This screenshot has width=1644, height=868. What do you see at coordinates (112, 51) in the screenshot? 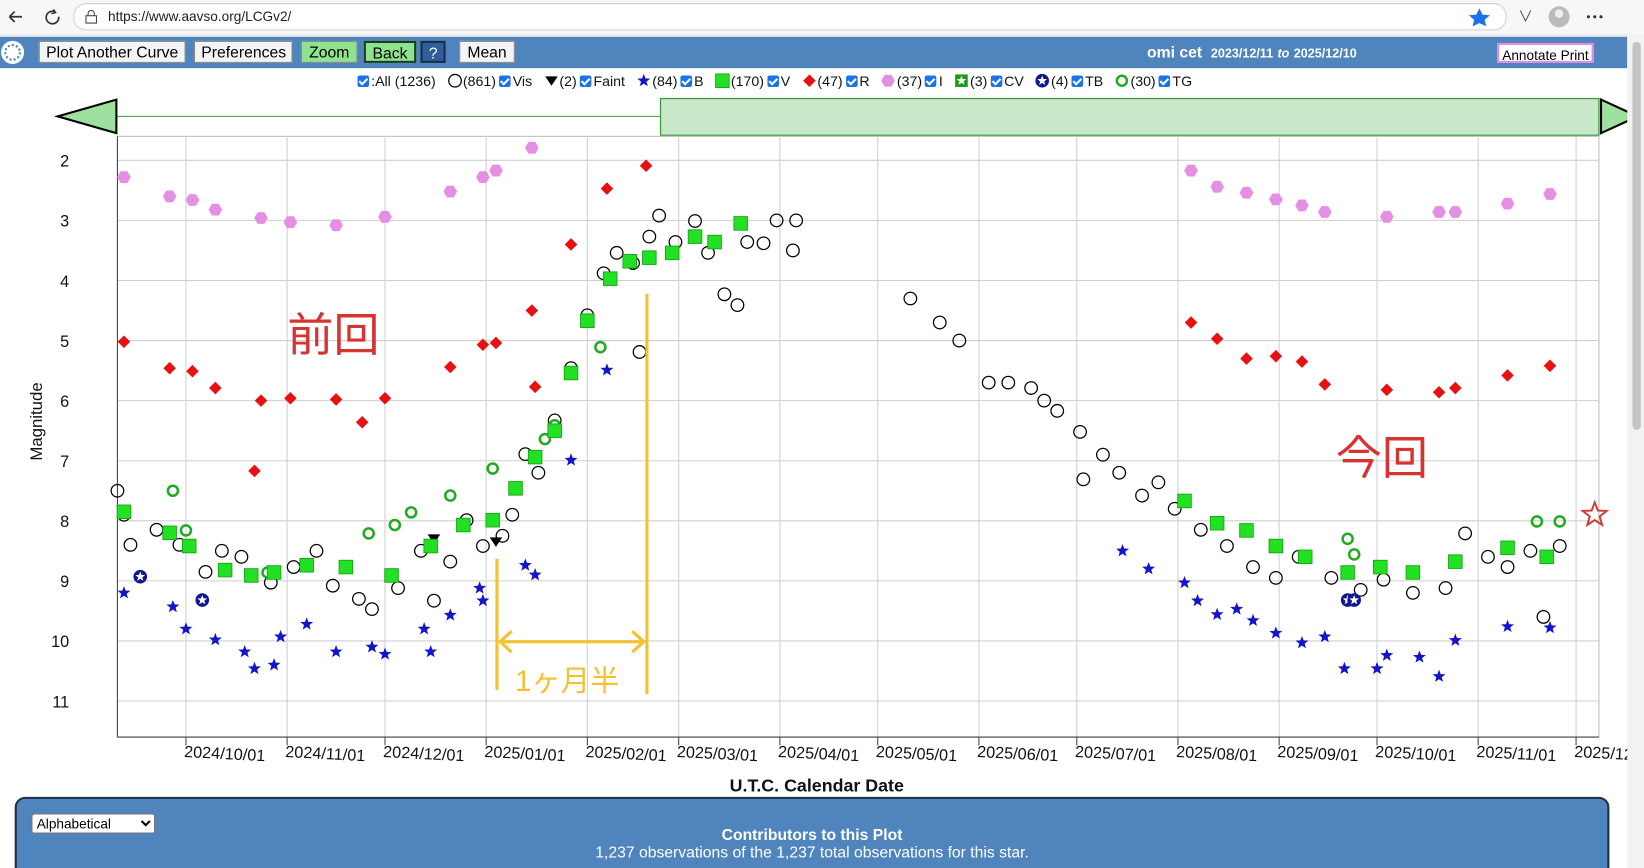
I see `button: Plot Another Curve` at bounding box center [112, 51].